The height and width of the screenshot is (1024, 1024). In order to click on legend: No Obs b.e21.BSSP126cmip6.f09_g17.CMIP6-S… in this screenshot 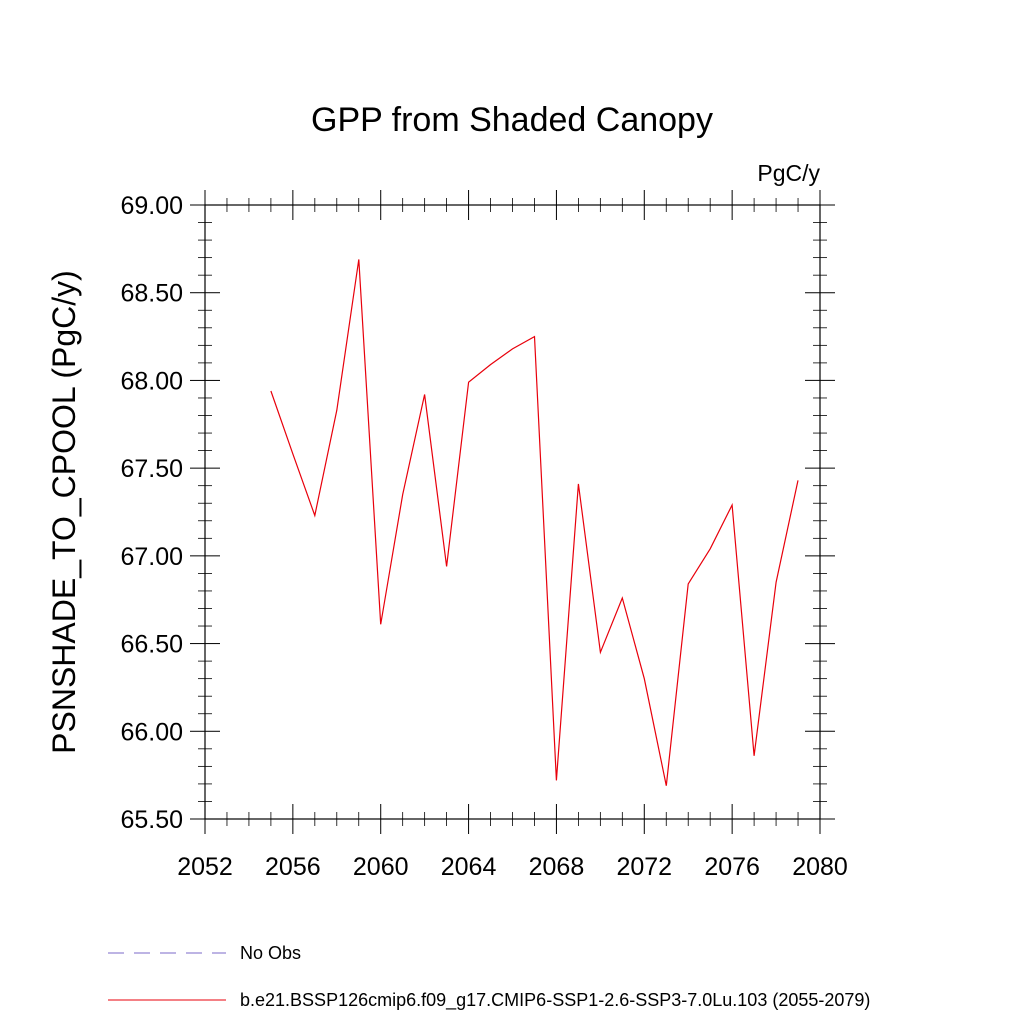, I will do `click(489, 977)`.